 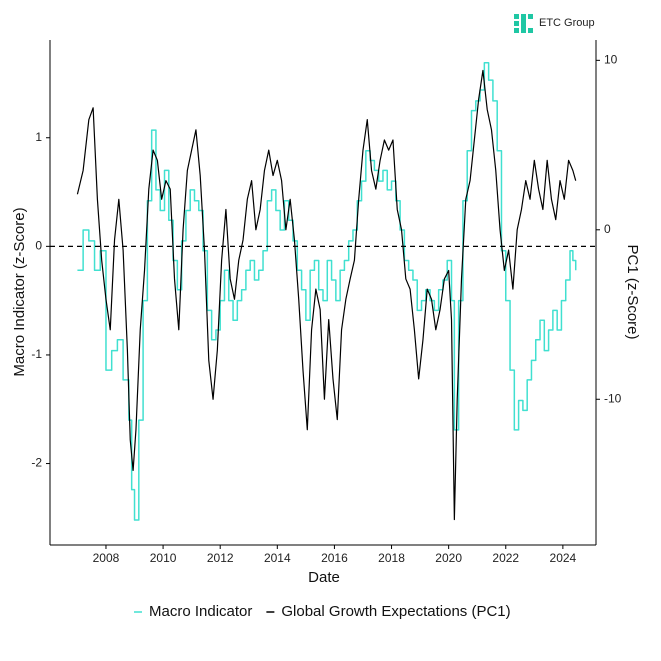 What do you see at coordinates (611, 60) in the screenshot?
I see `y2-tick-label: 10` at bounding box center [611, 60].